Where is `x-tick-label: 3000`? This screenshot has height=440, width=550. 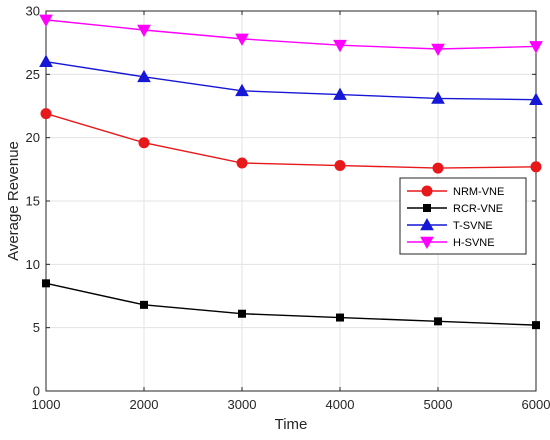 x-tick-label: 3000 is located at coordinates (242, 404).